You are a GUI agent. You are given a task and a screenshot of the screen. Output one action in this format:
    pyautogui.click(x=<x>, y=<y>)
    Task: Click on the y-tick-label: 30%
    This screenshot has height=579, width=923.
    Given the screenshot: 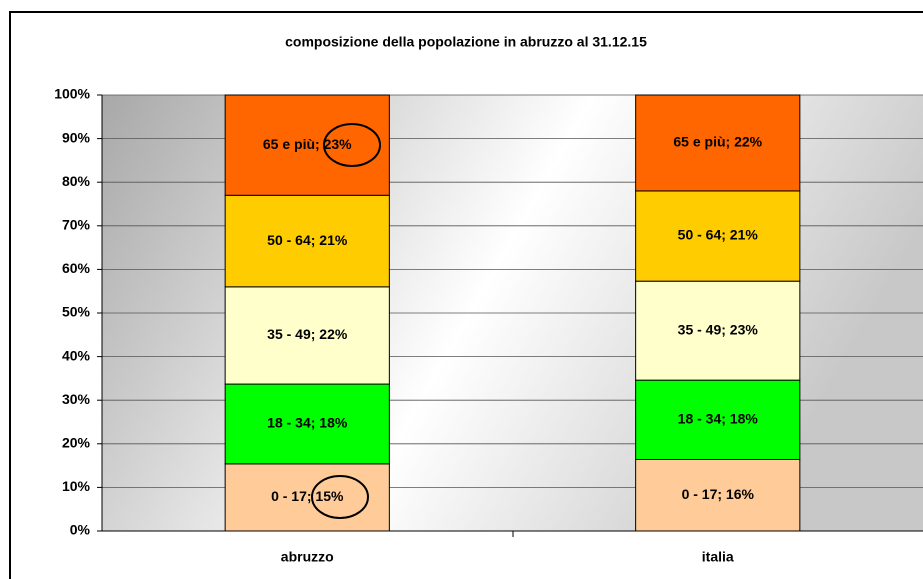 What is the action you would take?
    pyautogui.click(x=76, y=399)
    